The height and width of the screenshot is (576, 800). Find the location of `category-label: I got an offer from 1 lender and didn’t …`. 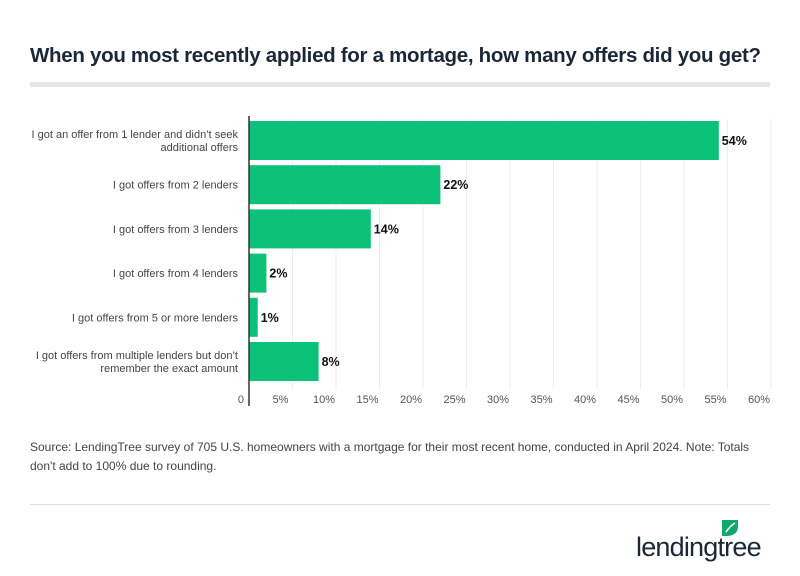

category-label: I got an offer from 1 lender and didn’t … is located at coordinates (135, 135).